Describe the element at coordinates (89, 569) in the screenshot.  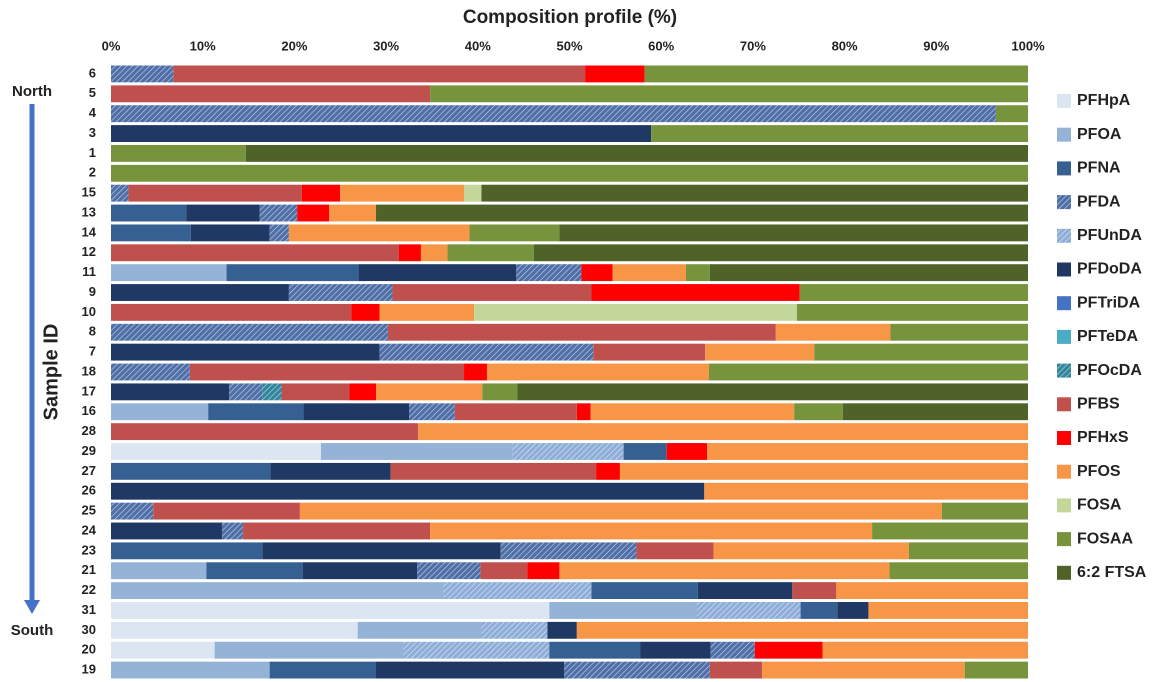
I see `y-tick-label: 21` at that location.